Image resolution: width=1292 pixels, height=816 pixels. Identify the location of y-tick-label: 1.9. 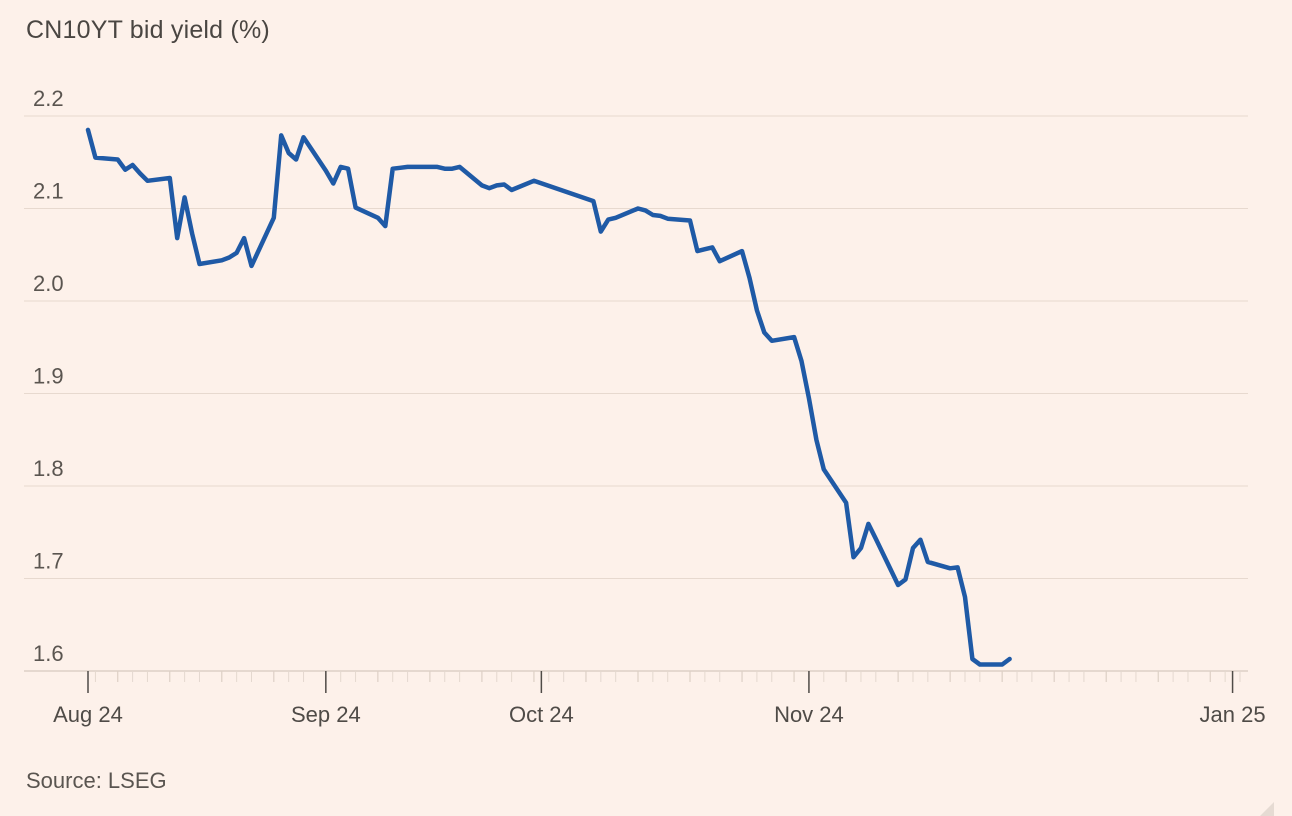
(48, 376).